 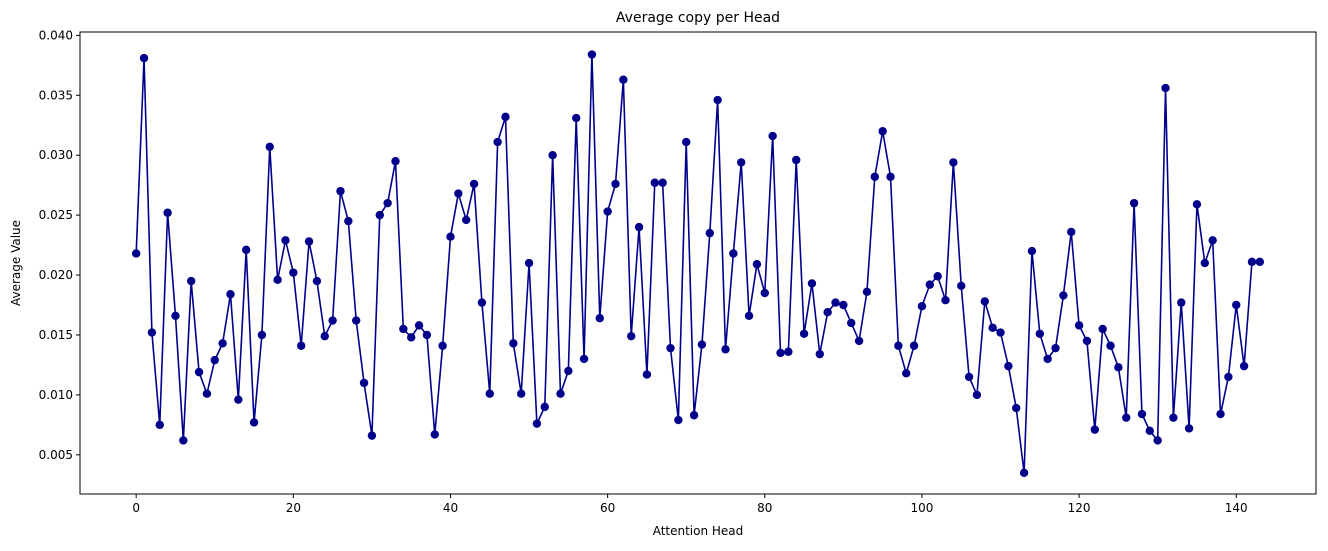 I want to click on x-tick-label: 40, so click(x=450, y=508).